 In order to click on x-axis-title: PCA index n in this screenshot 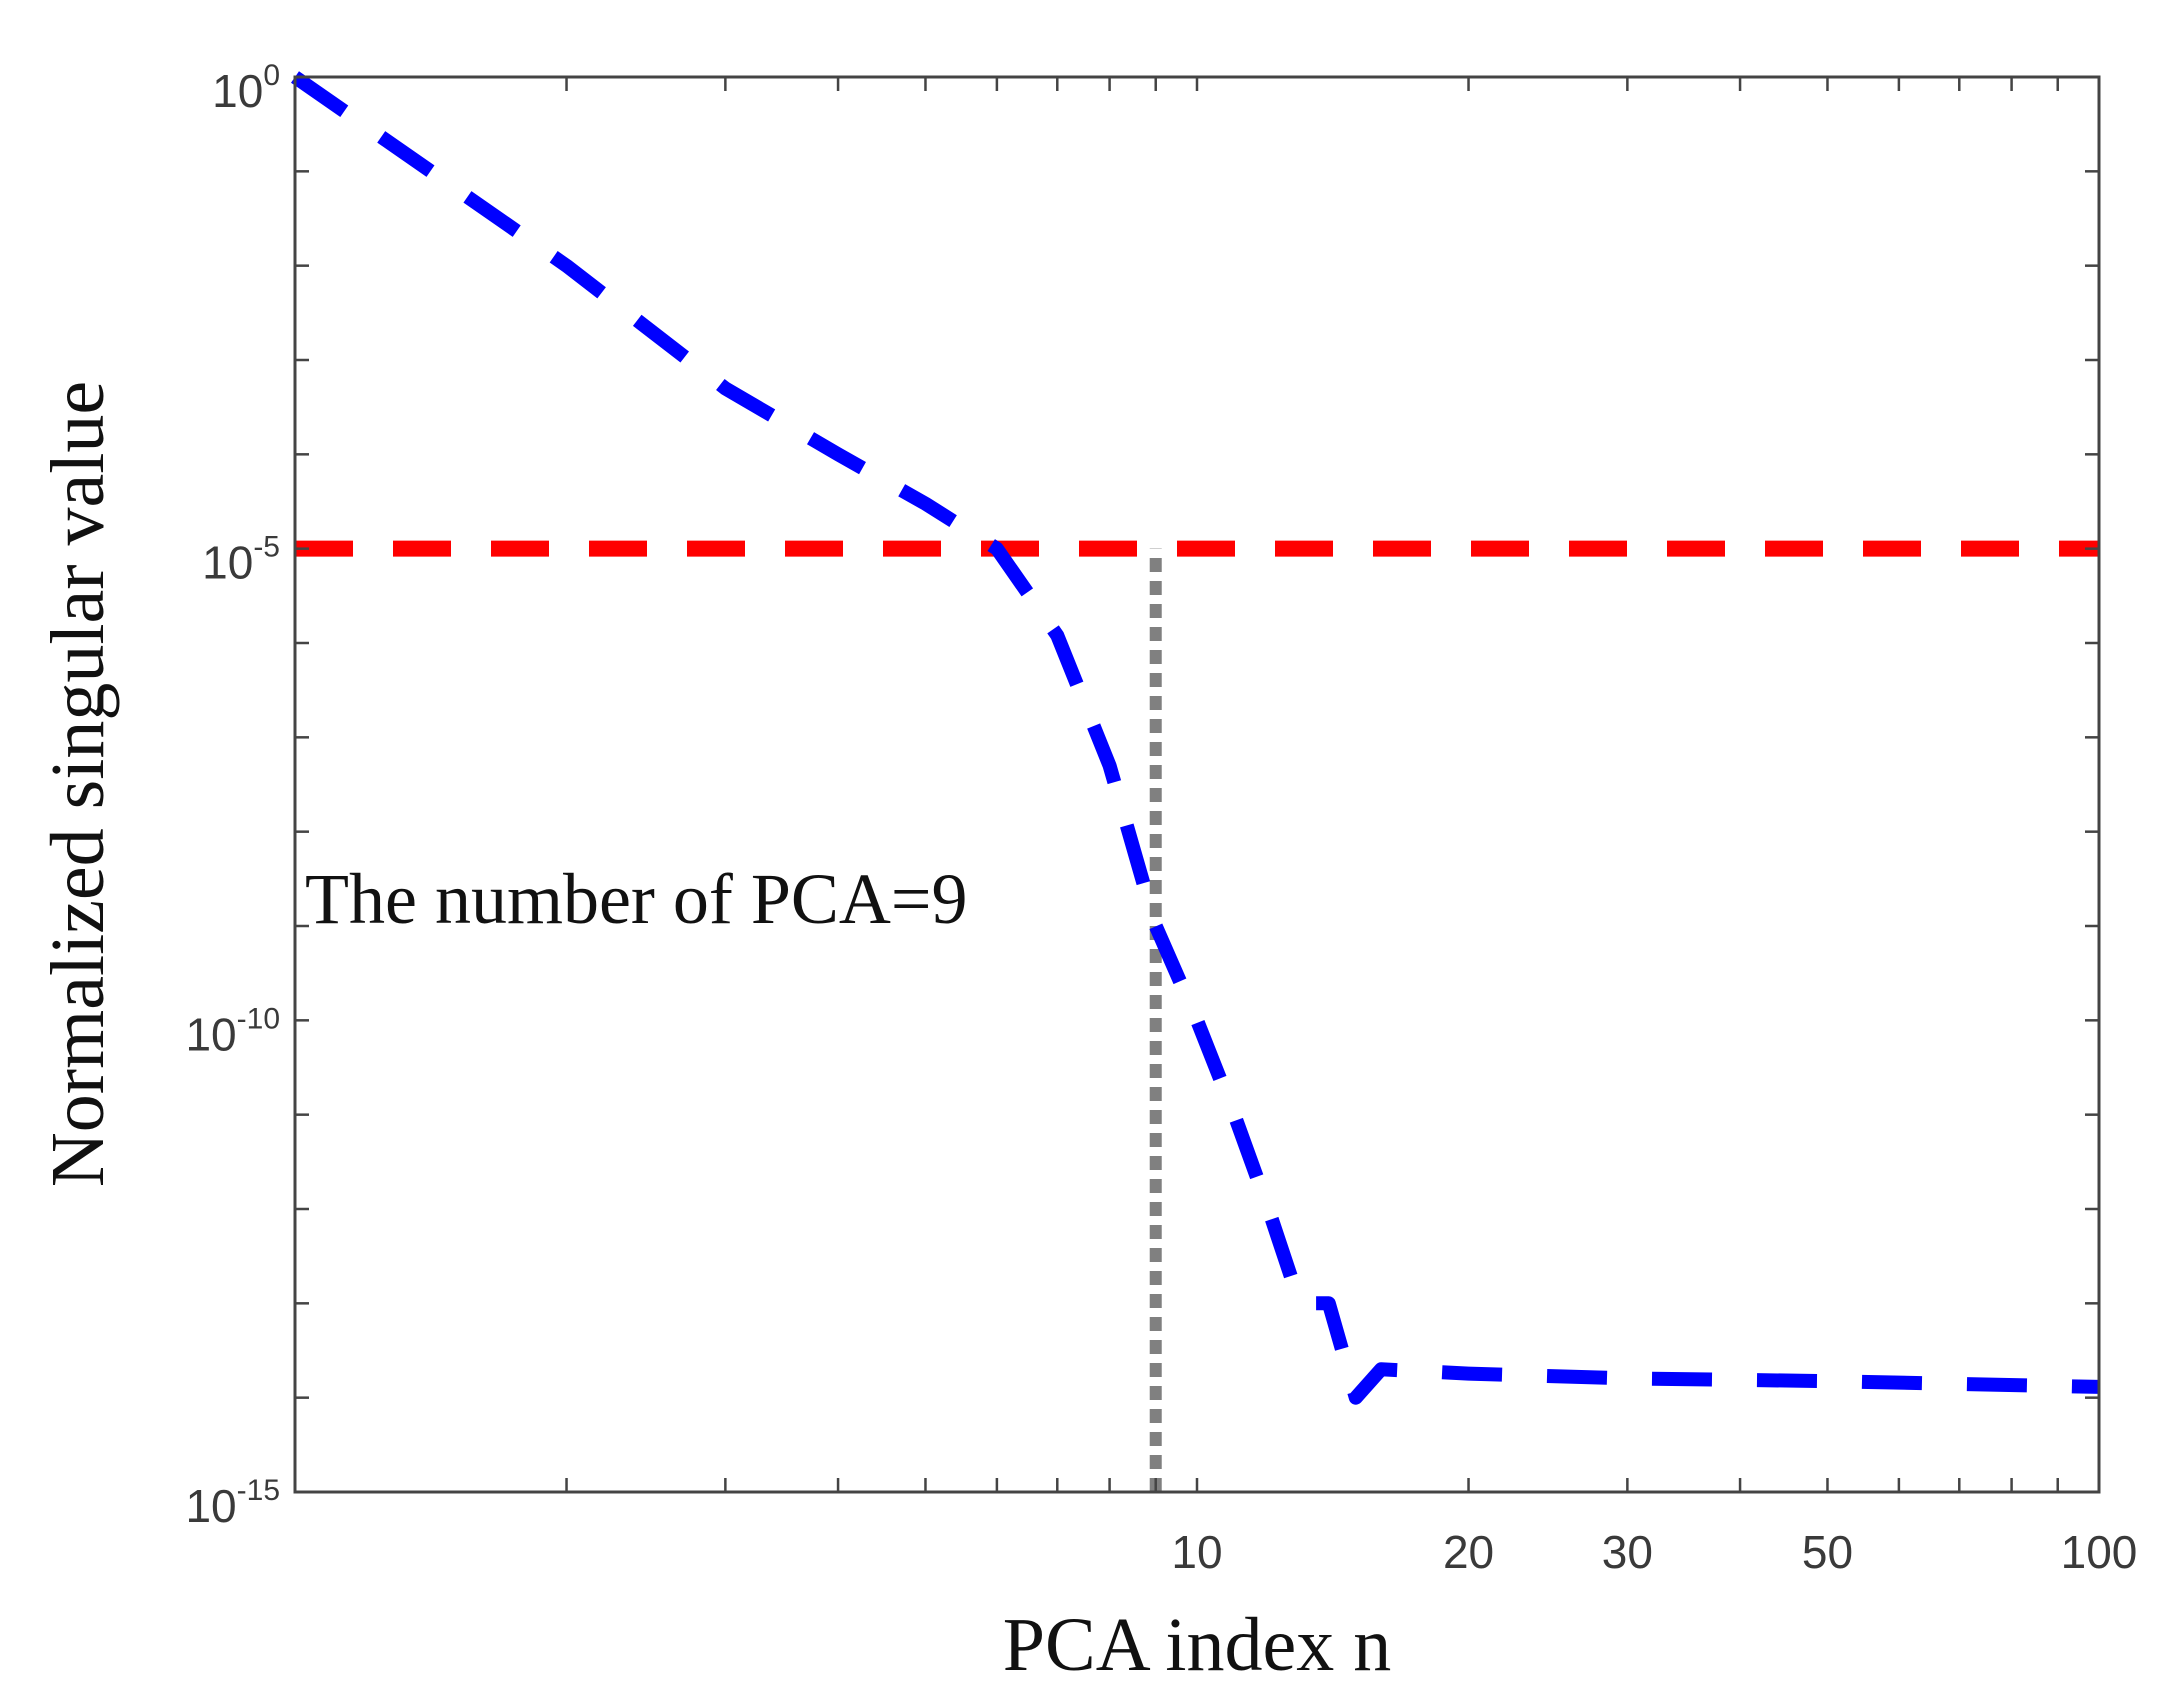, I will do `click(1197, 1645)`.